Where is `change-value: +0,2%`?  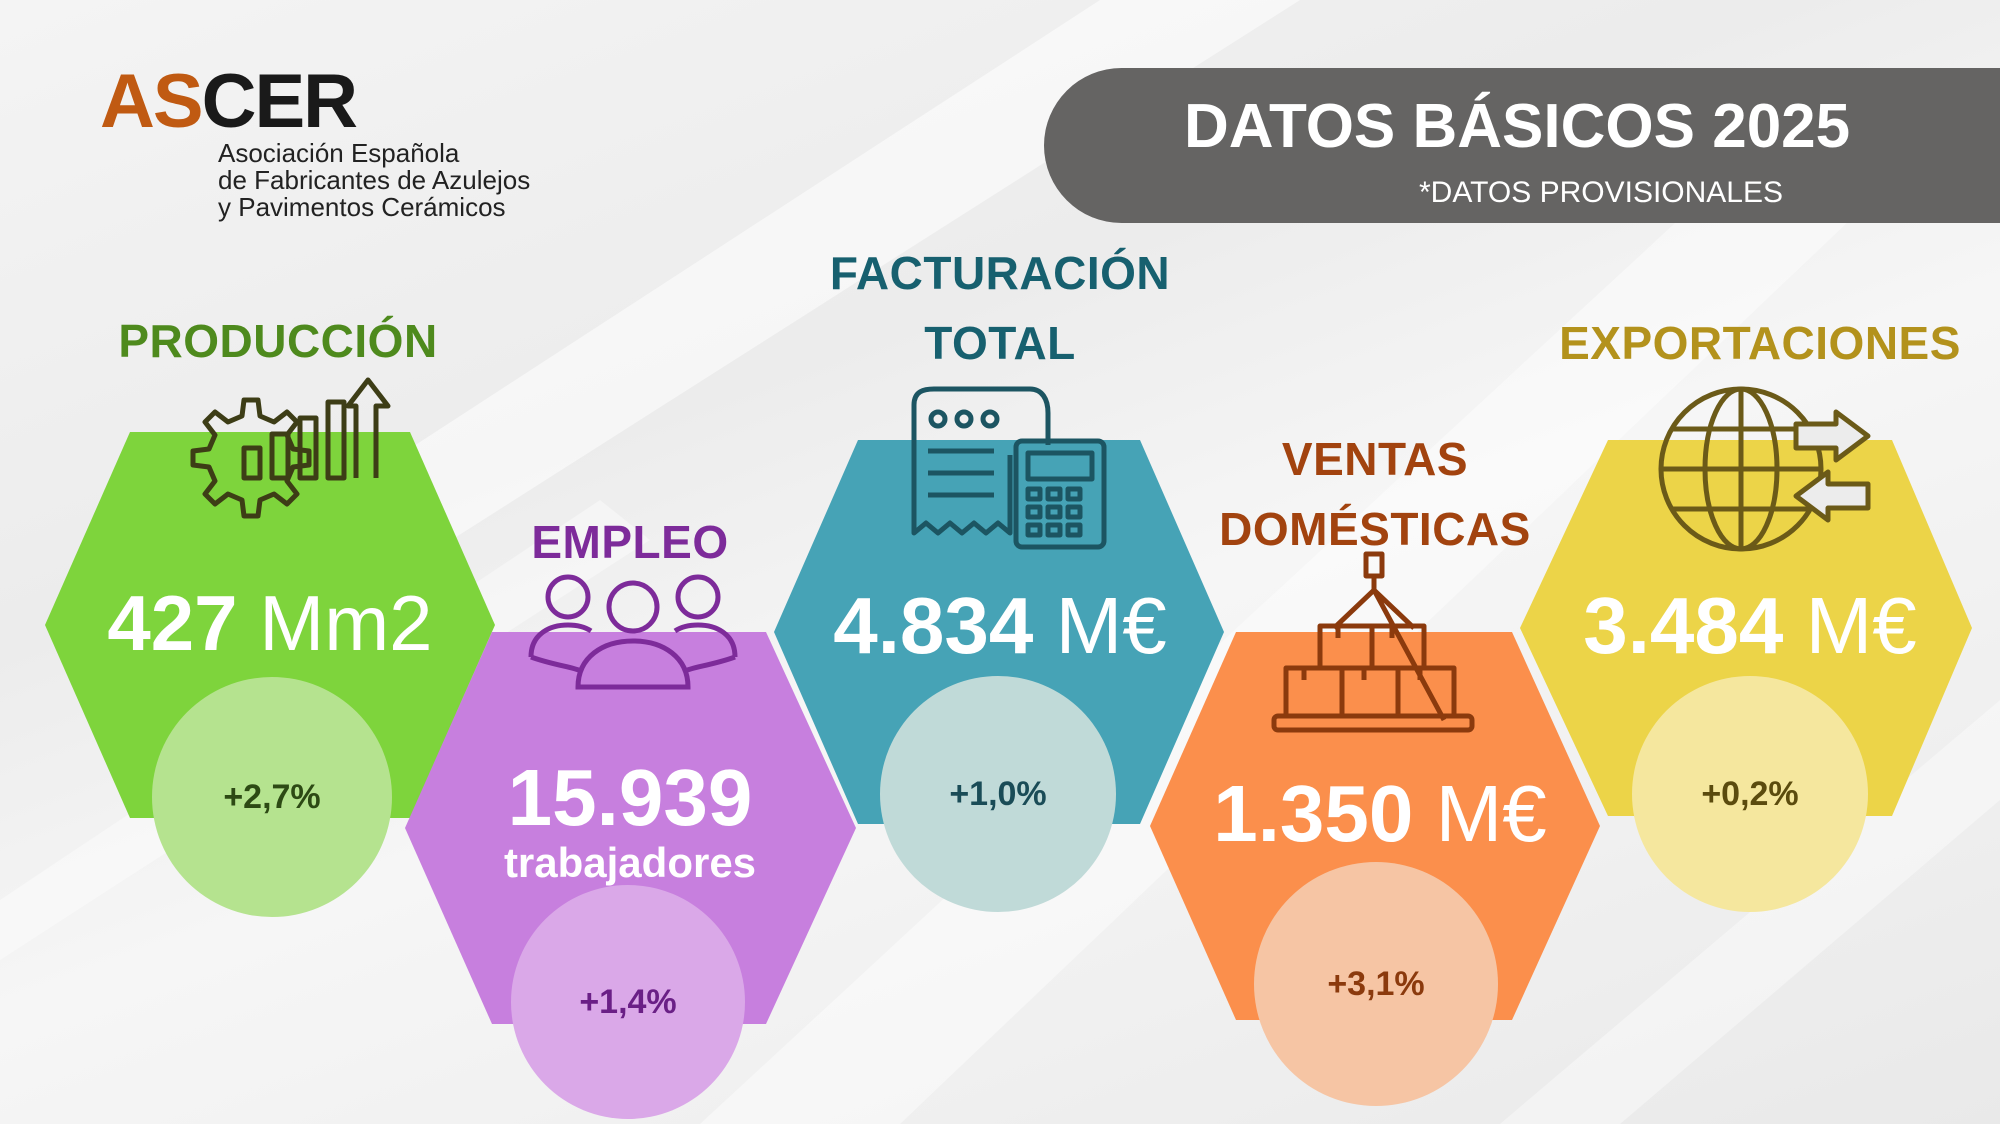 change-value: +0,2% is located at coordinates (1750, 793).